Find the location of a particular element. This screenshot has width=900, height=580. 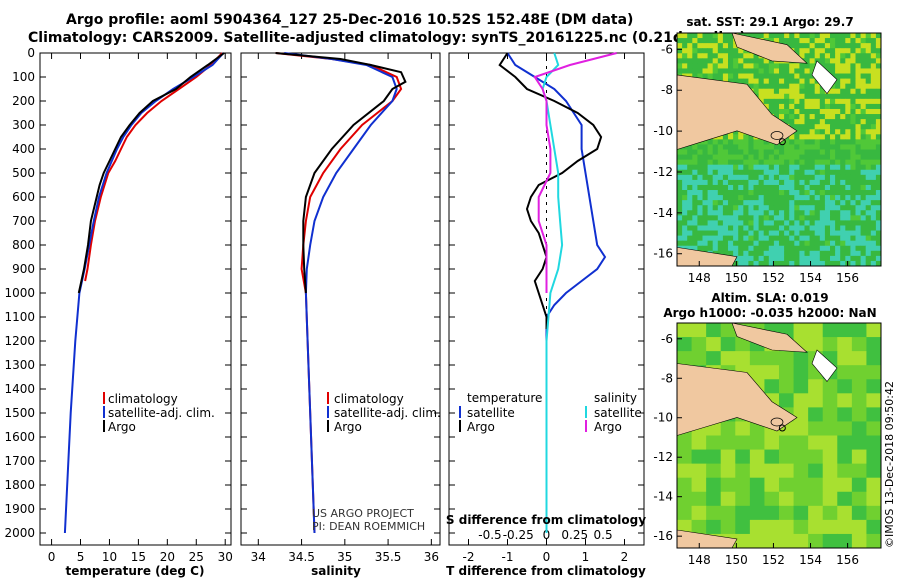

temperature-xlabel: temperature (deg C) is located at coordinates (135, 571).